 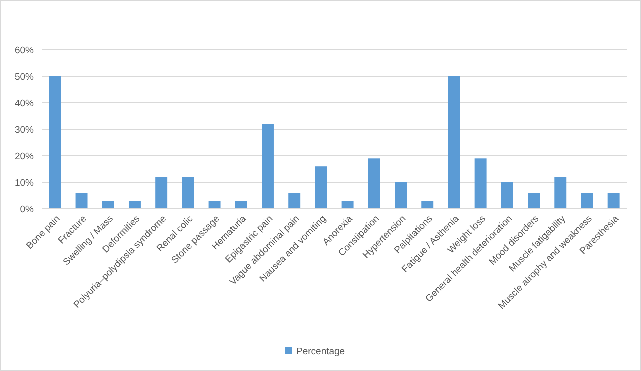 I want to click on y-tick-label: 10%, so click(x=24, y=183).